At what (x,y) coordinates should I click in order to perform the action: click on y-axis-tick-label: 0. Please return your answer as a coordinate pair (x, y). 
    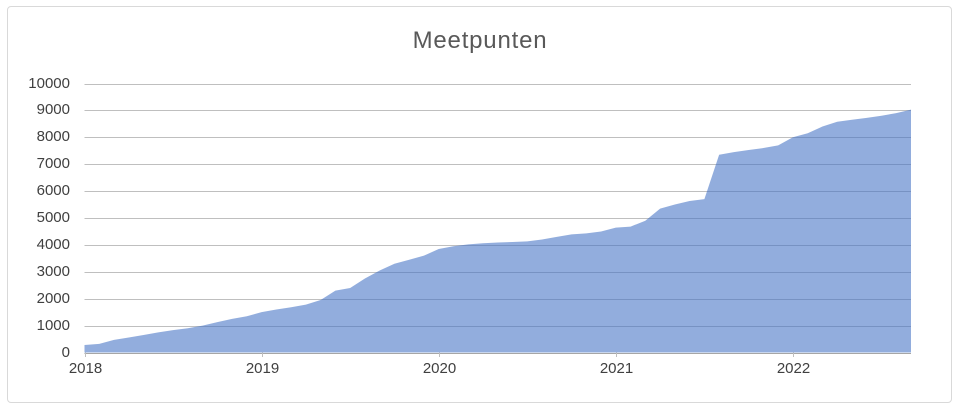
    Looking at the image, I should click on (65, 352).